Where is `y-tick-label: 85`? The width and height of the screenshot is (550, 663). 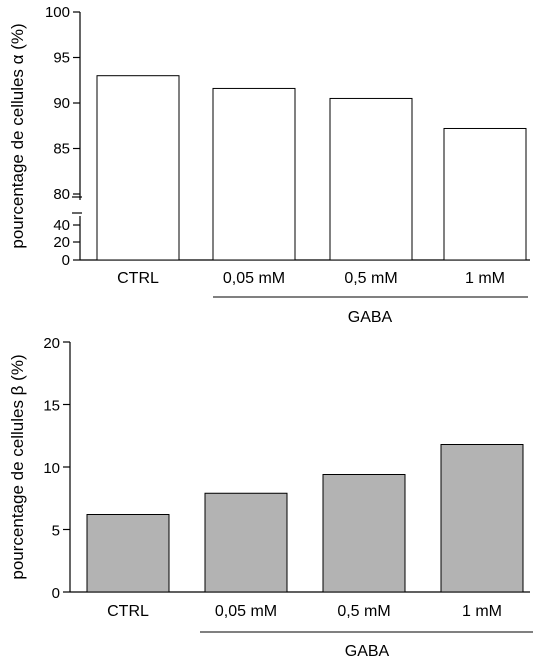 y-tick-label: 85 is located at coordinates (61, 149).